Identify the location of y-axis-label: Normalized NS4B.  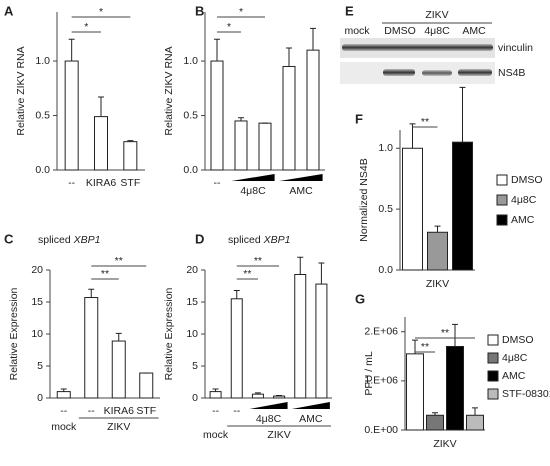
(364, 199).